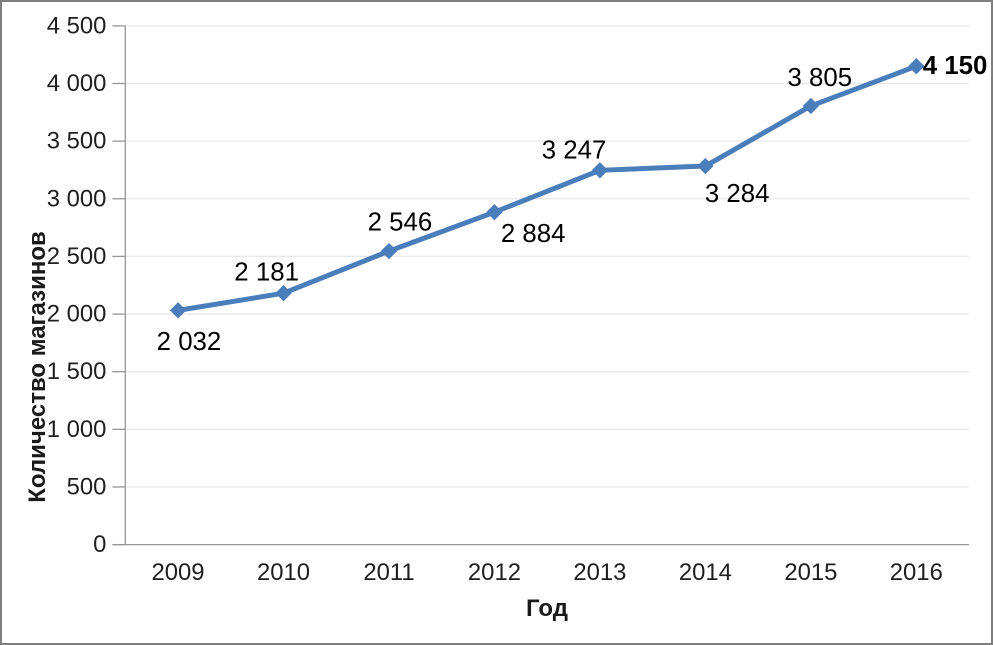  Describe the element at coordinates (189, 342) in the screenshot. I see `data-point-label: 2 032` at that location.